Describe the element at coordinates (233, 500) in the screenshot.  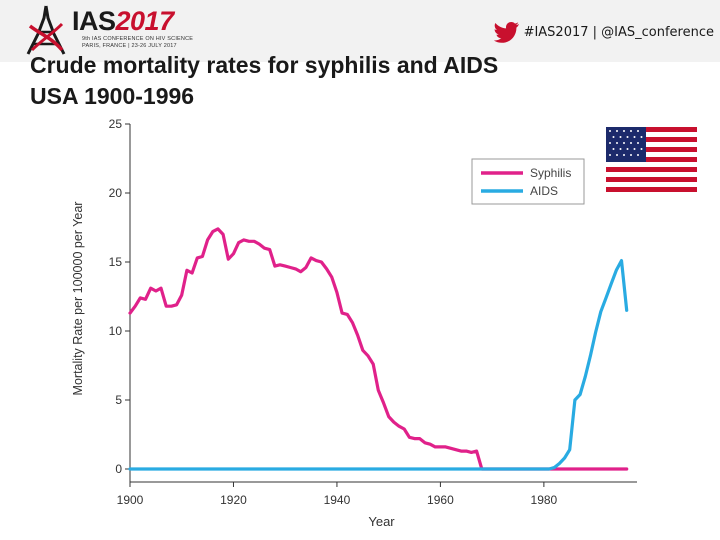
I see `x-tick-label: 1920` at that location.